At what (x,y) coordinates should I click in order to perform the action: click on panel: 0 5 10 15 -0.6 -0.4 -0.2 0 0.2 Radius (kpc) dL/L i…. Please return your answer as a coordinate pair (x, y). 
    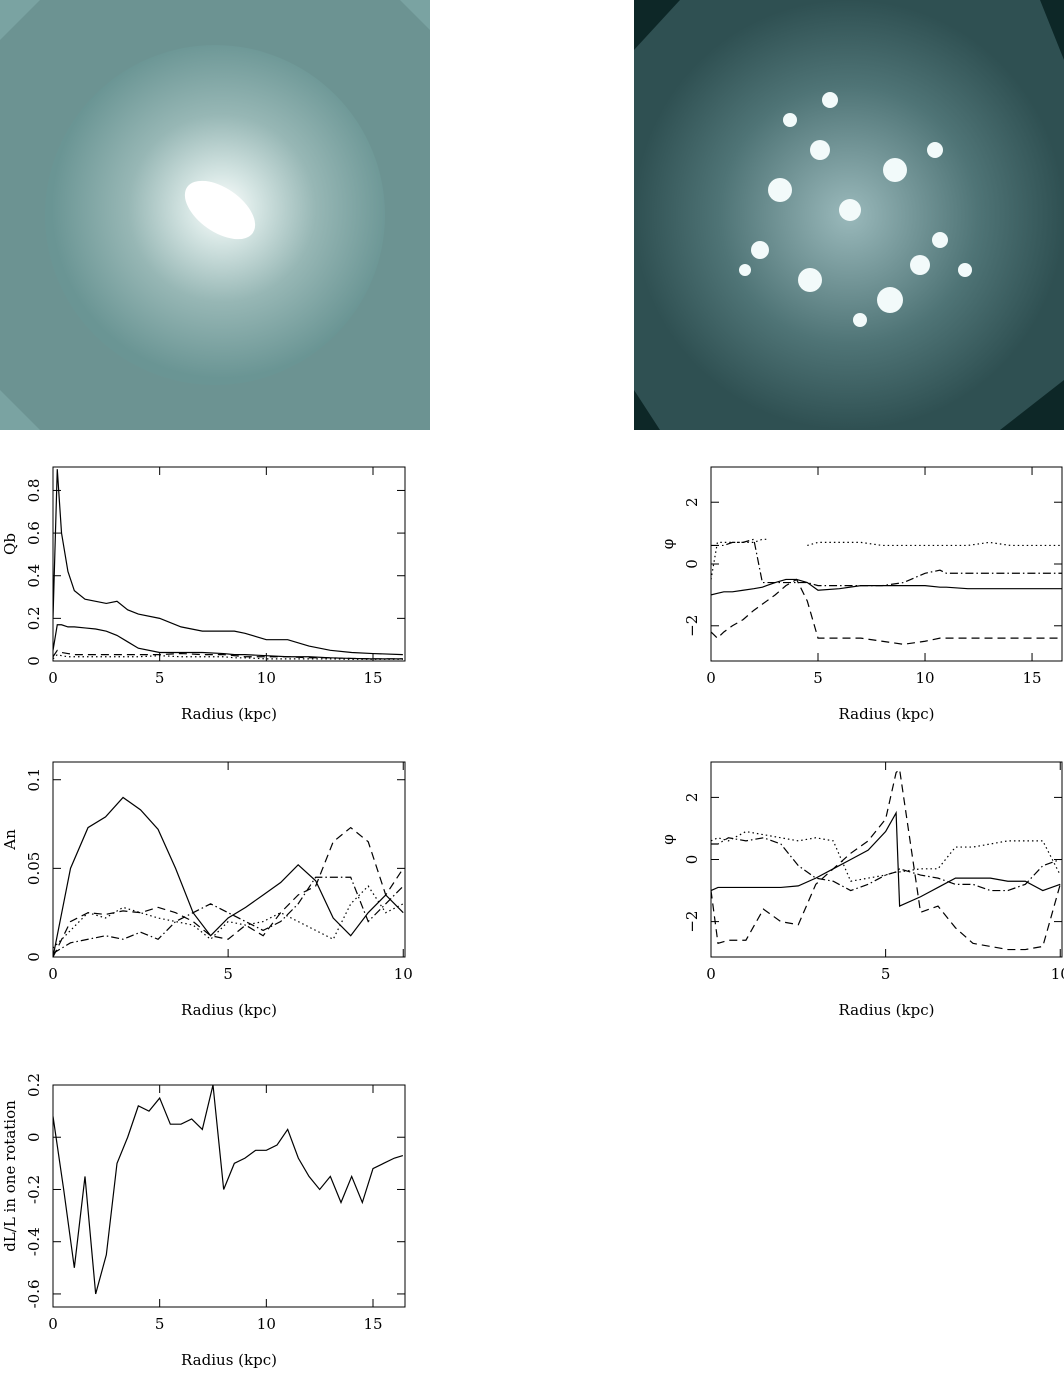
    Looking at the image, I should click on (203, 1221).